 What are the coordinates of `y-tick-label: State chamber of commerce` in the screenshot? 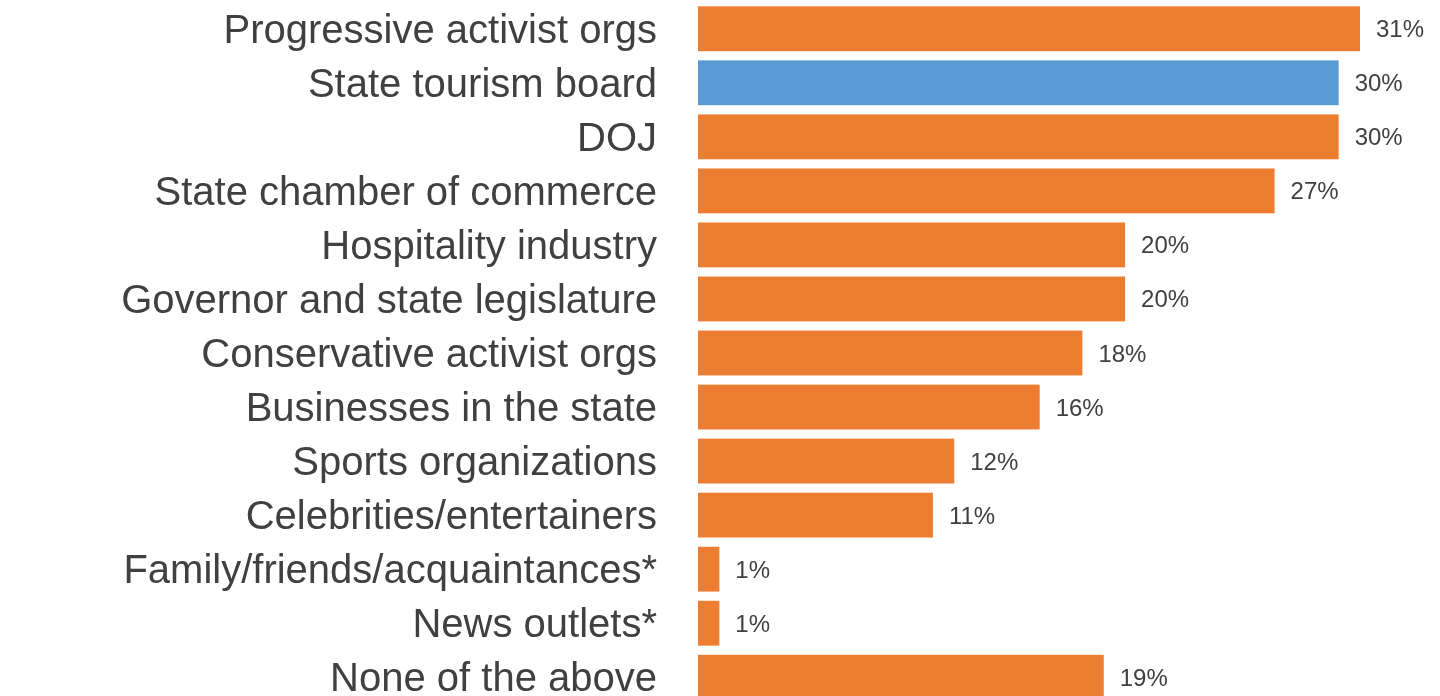 It's located at (405, 190).